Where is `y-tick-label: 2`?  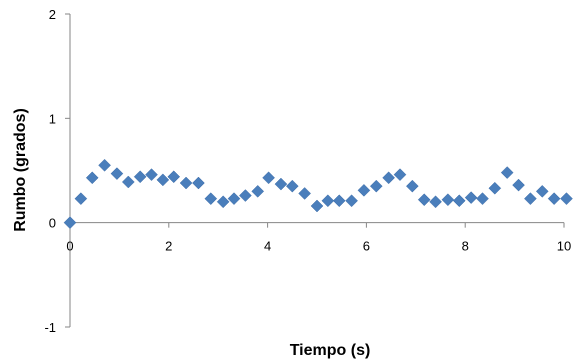 y-tick-label: 2 is located at coordinates (52, 14).